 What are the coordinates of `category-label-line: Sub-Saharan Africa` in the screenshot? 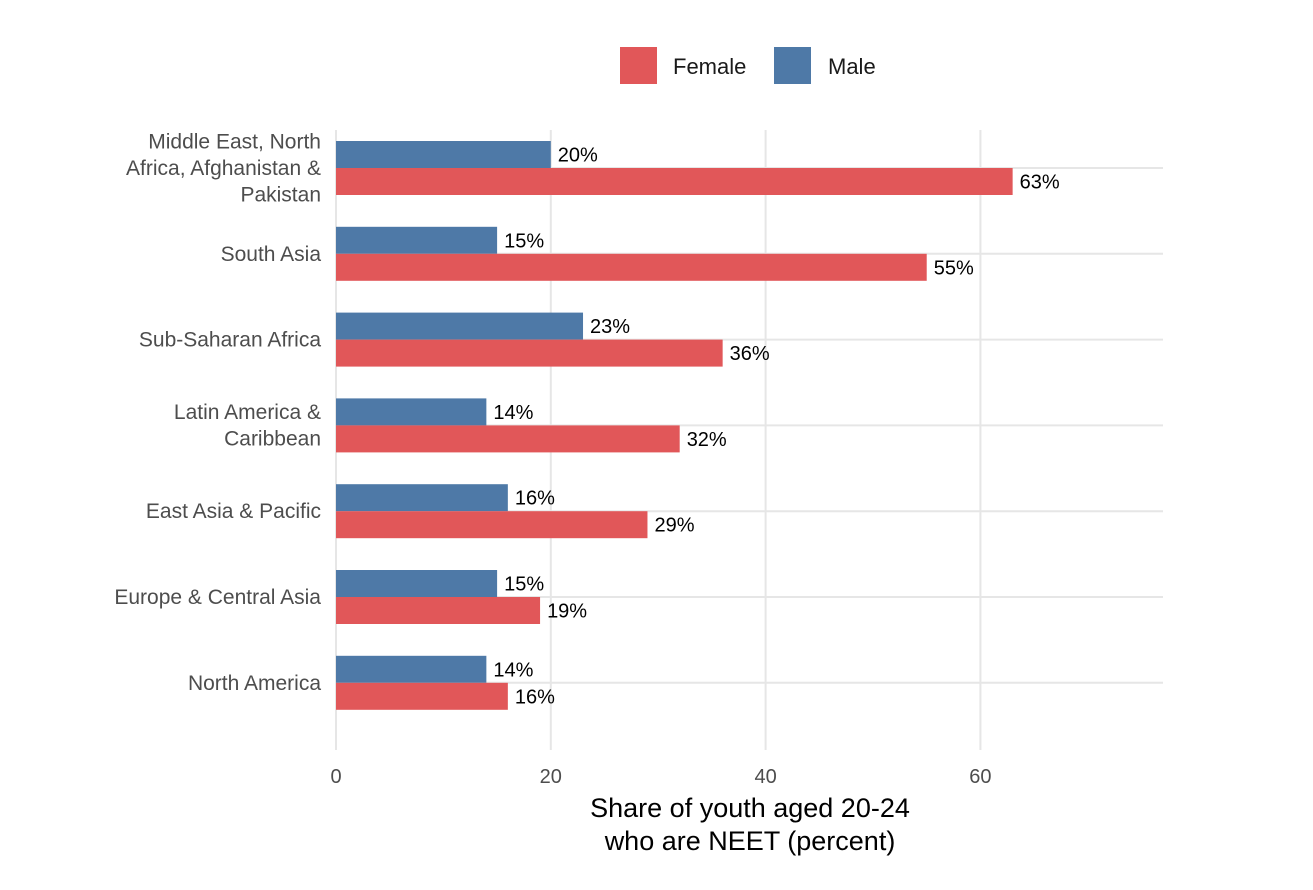 It's located at (230, 340).